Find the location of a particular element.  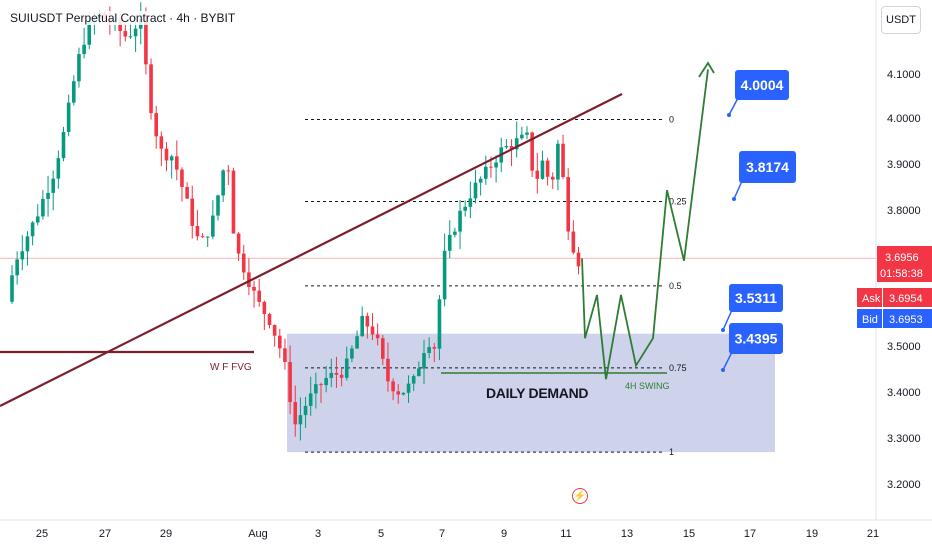

demand-zone is located at coordinates (531, 393).